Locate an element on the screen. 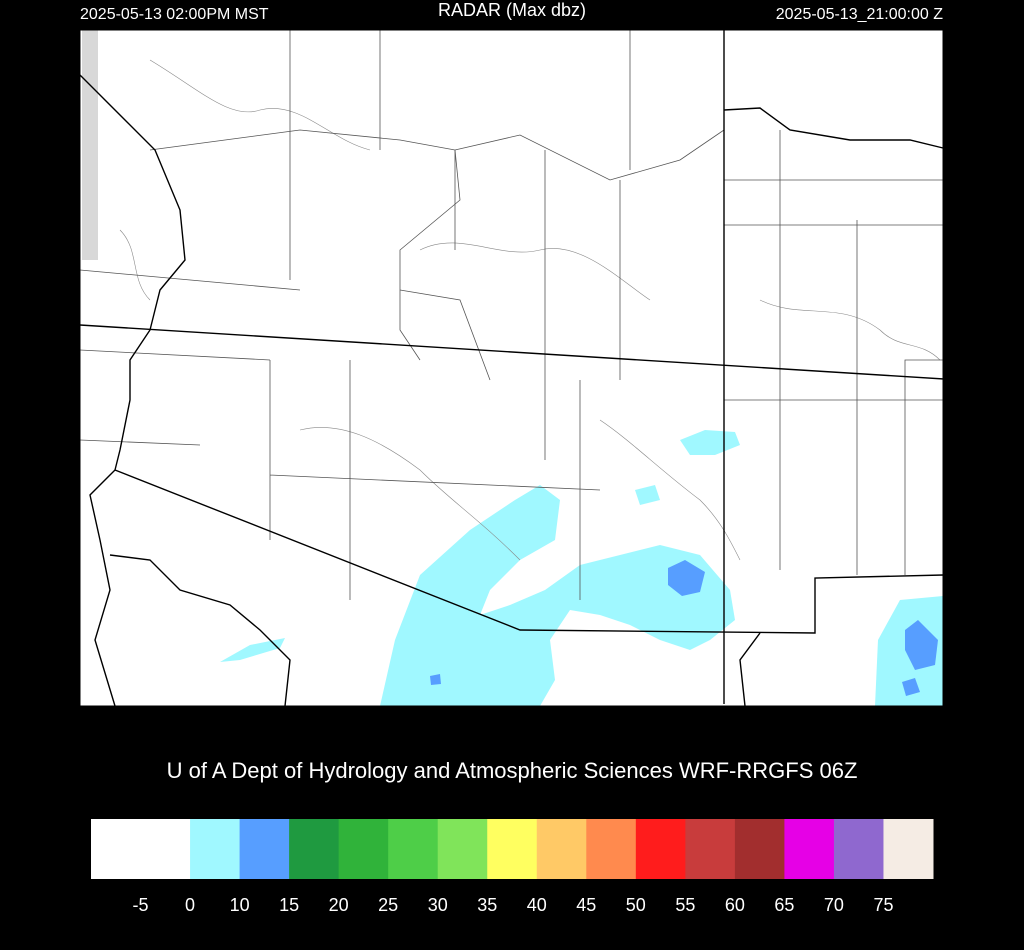  colorbar-label: 40 is located at coordinates (537, 905).